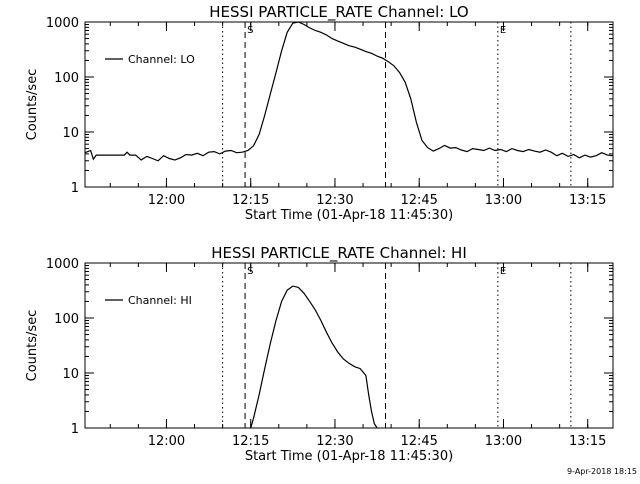 The height and width of the screenshot is (484, 640). What do you see at coordinates (602, 471) in the screenshot?
I see `footer-timestamp: 9-Apr-2018 18:15` at bounding box center [602, 471].